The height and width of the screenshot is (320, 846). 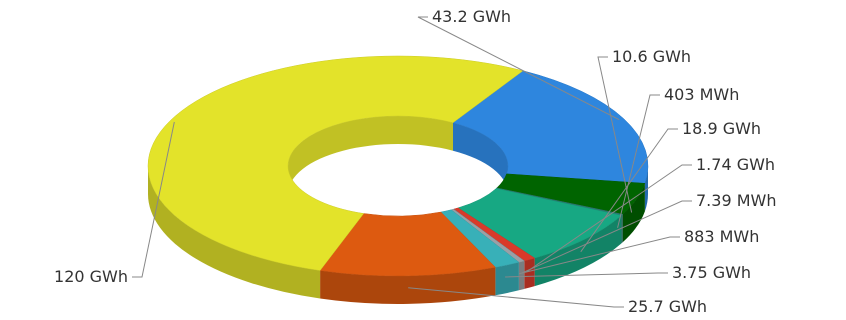 What do you see at coordinates (711, 272) in the screenshot?
I see `slice-label-7: 3.75 GWh` at bounding box center [711, 272].